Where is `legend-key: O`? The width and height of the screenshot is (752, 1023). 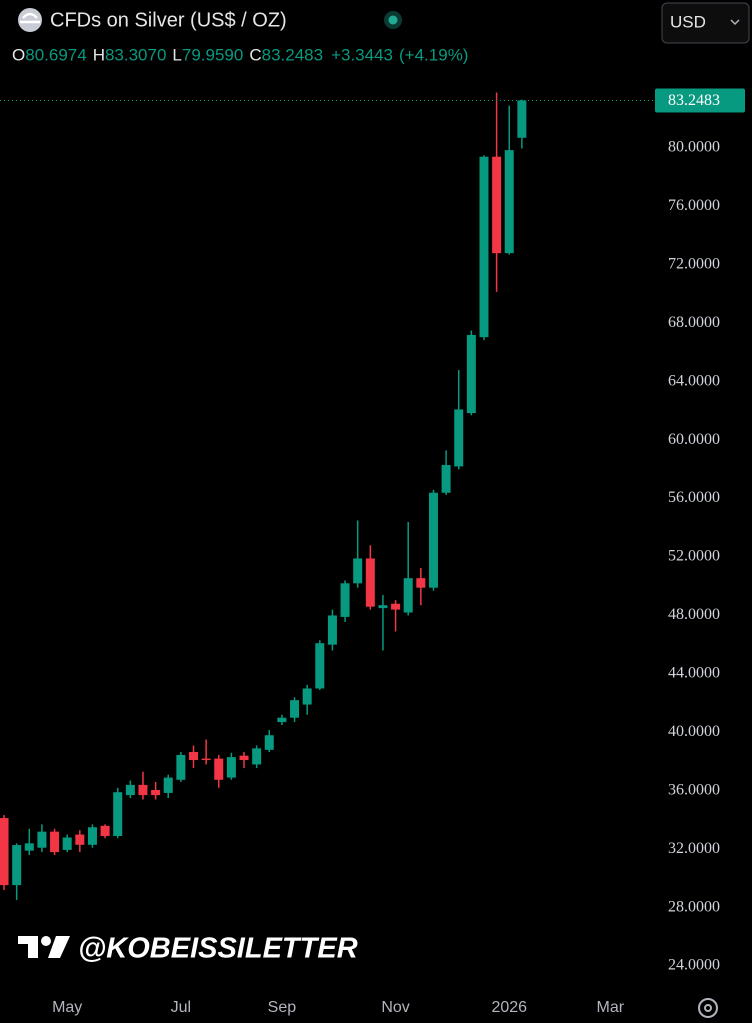 legend-key: O is located at coordinates (18, 54).